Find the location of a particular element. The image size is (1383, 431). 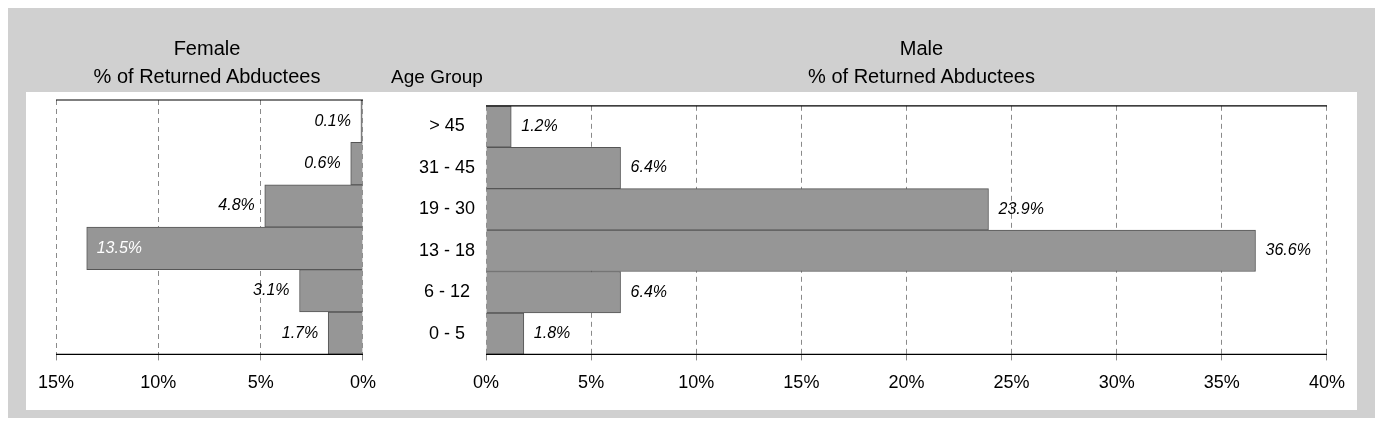

data-label: 1.7% is located at coordinates (300, 332).